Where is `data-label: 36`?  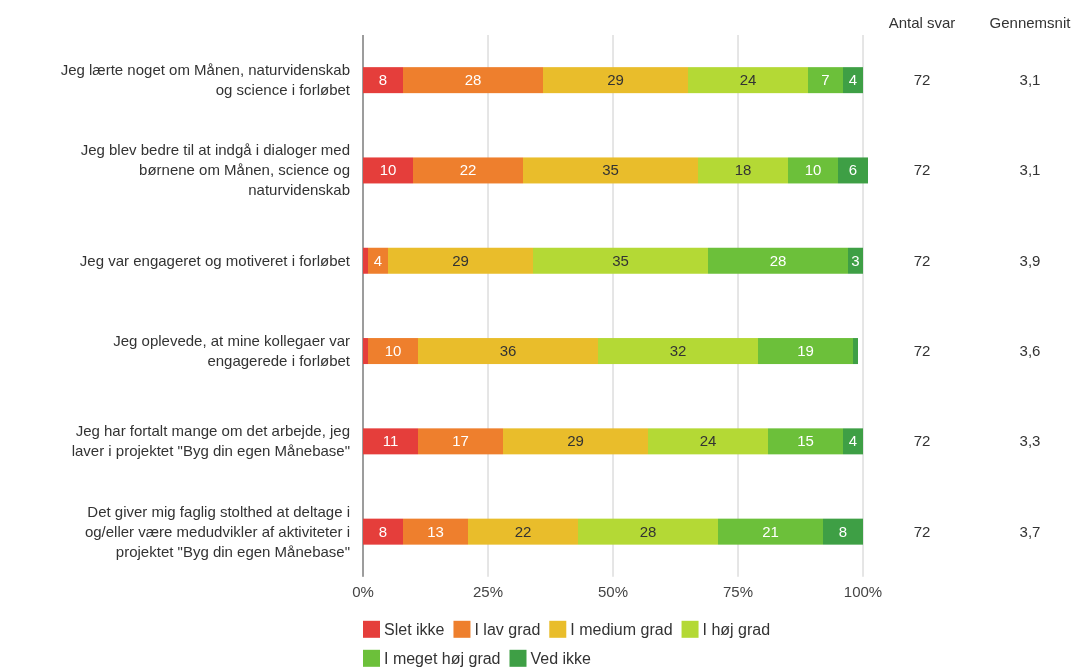
data-label: 36 is located at coordinates (508, 351).